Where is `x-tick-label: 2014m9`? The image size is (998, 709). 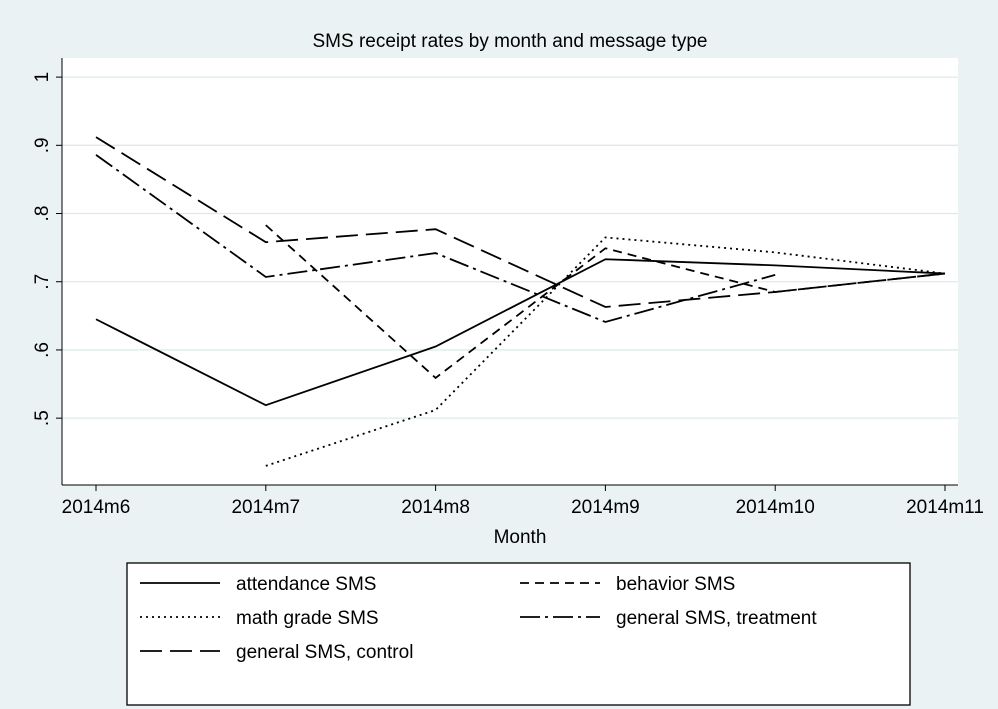 x-tick-label: 2014m9 is located at coordinates (605, 507).